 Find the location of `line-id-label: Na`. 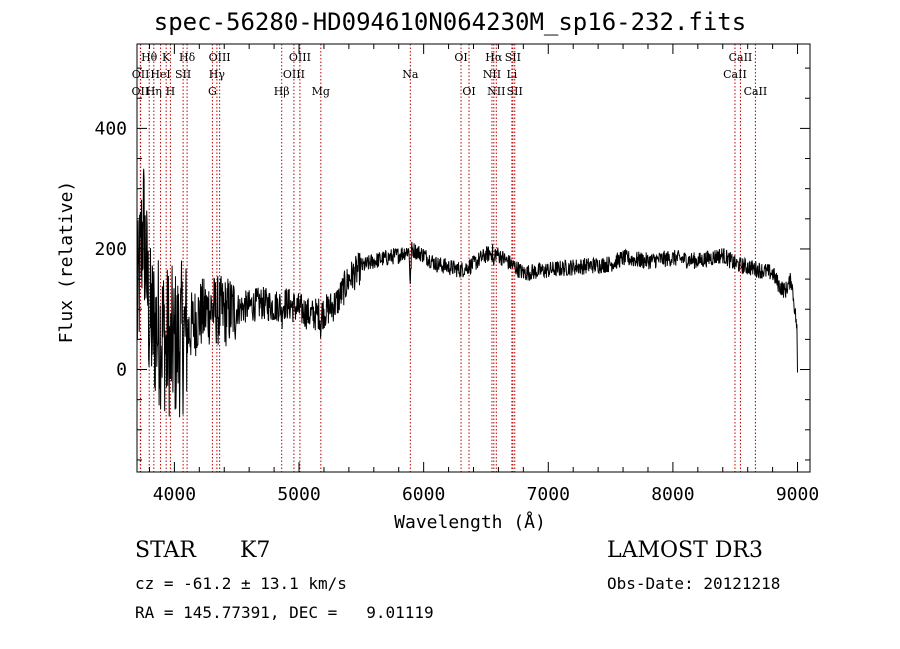

line-id-label: Na is located at coordinates (410, 74).